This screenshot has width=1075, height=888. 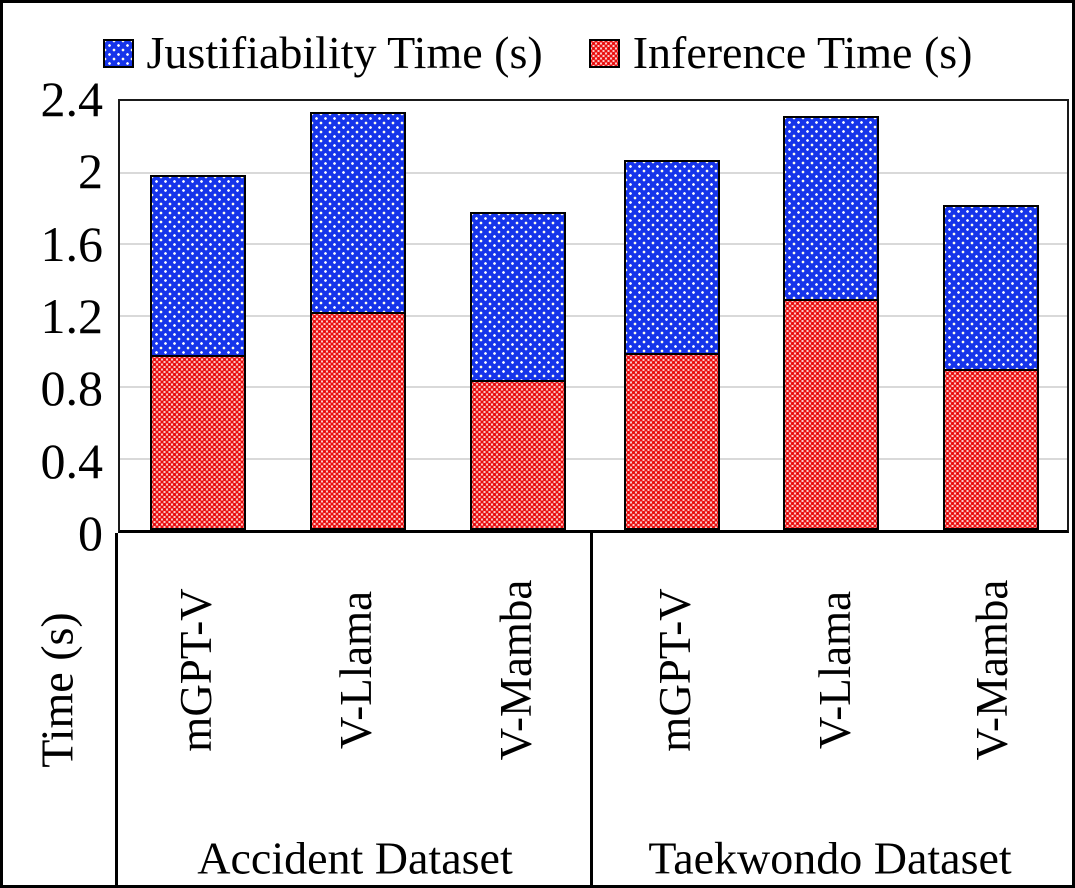 What do you see at coordinates (593, 244) in the screenshot?
I see `gridline-y-1.6` at bounding box center [593, 244].